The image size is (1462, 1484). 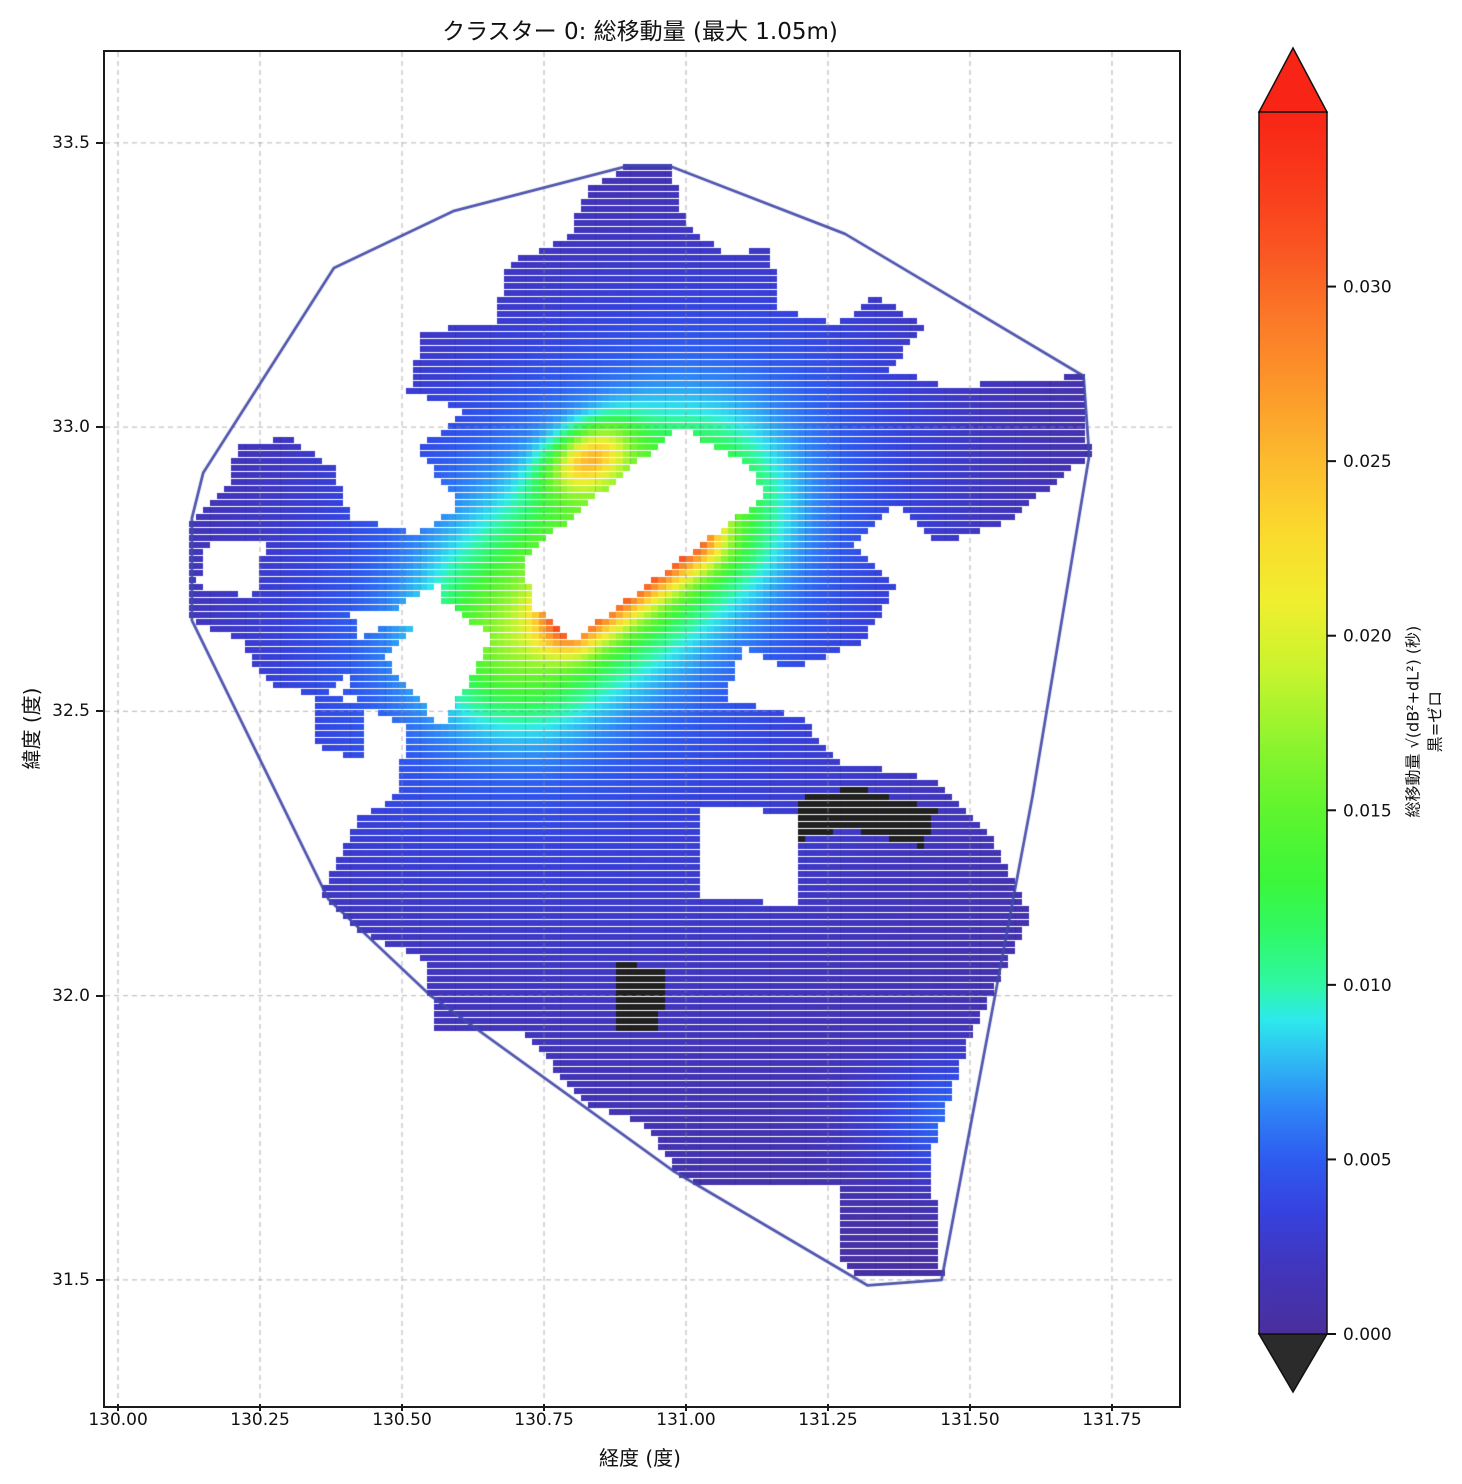 What do you see at coordinates (118, 1420) in the screenshot?
I see `x-tick-label: 130.00` at bounding box center [118, 1420].